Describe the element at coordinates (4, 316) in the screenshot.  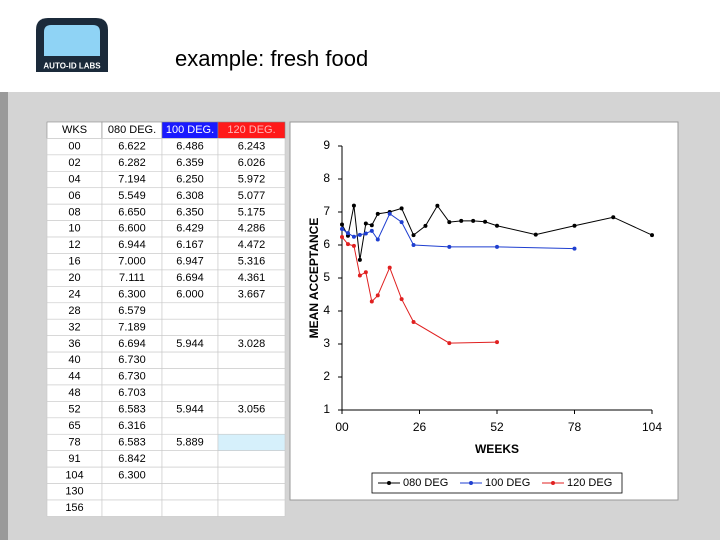
I see `band-edge` at that location.